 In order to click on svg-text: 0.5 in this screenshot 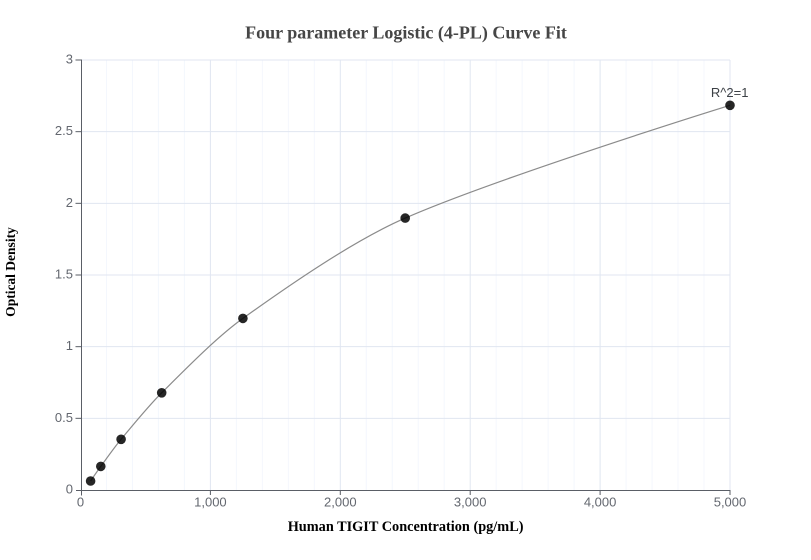, I will do `click(64, 417)`.